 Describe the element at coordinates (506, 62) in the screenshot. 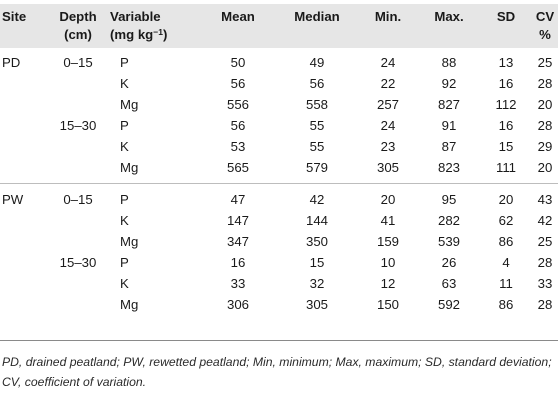

I see `cell-sd: 13` at that location.